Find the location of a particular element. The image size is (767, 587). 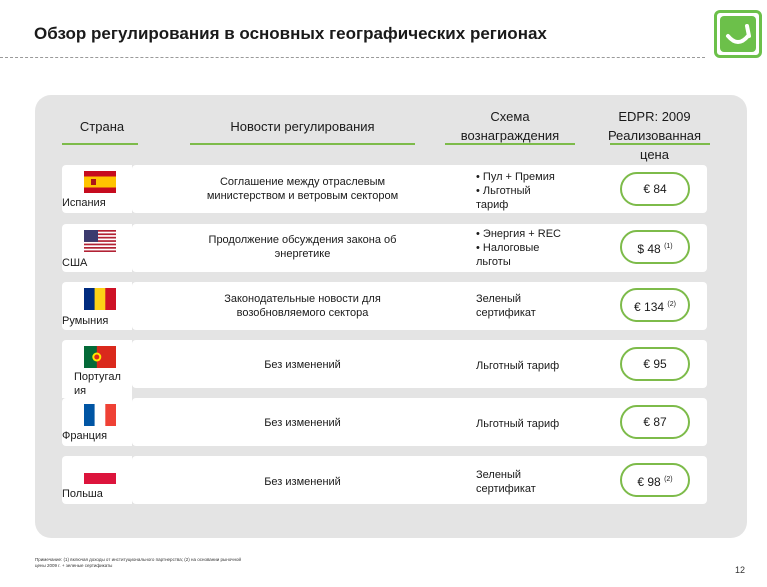

france-flag-icon is located at coordinates (100, 415).